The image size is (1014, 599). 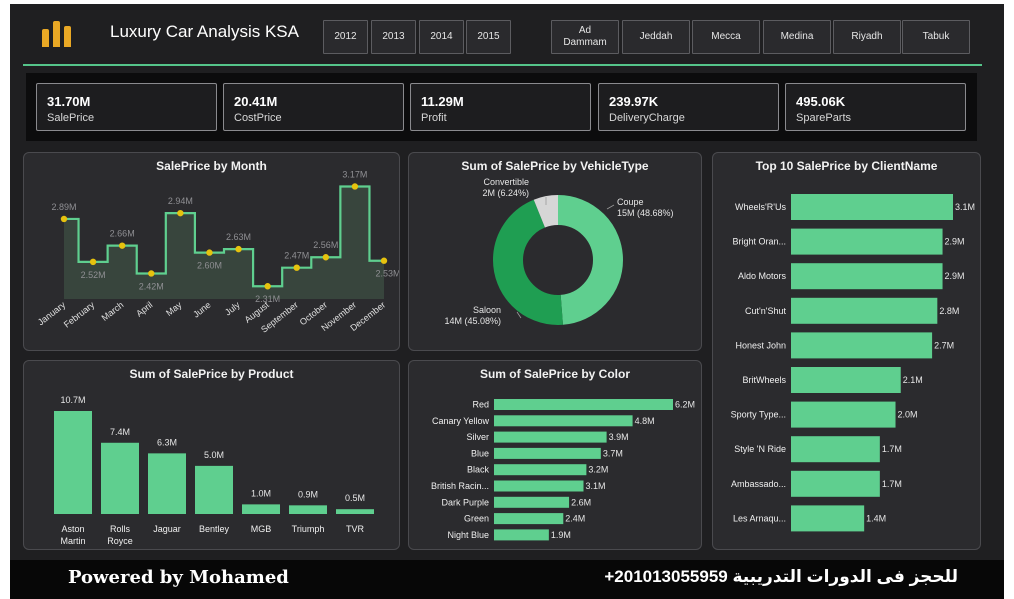 I want to click on city-button-riyadh: Riyadh, so click(x=867, y=37).